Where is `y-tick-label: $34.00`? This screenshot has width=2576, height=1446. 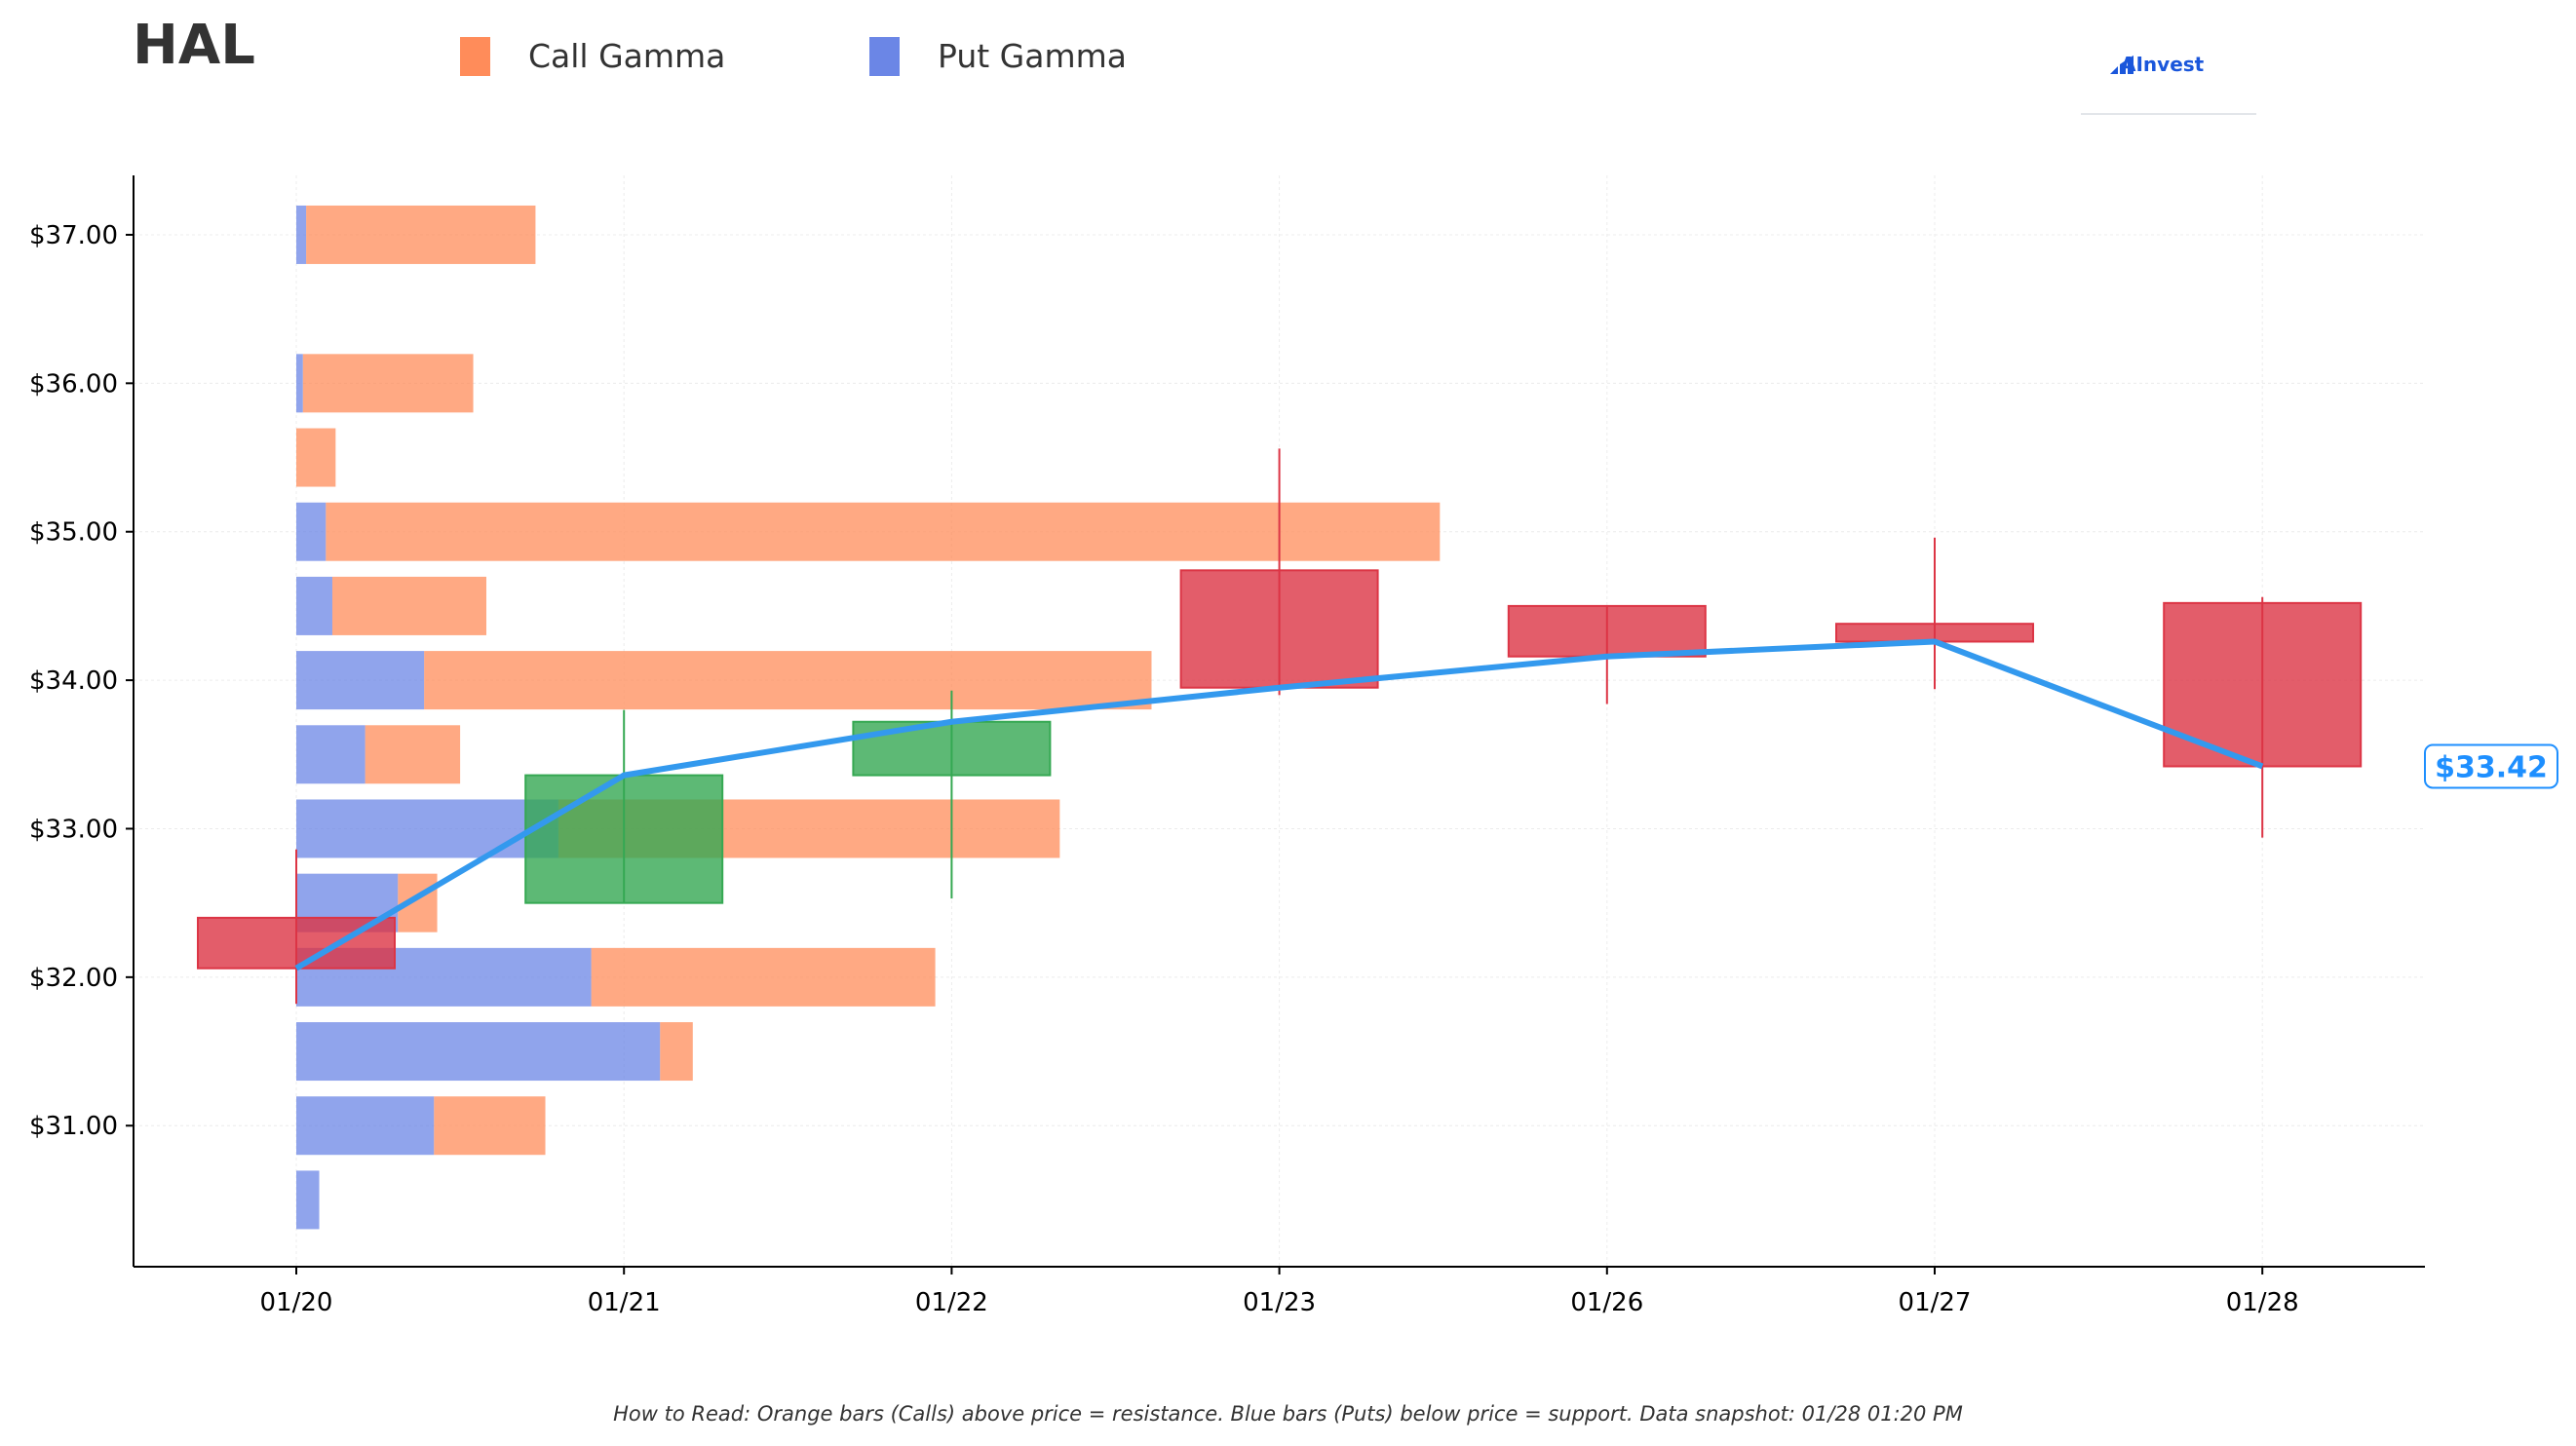 y-tick-label: $34.00 is located at coordinates (73, 681).